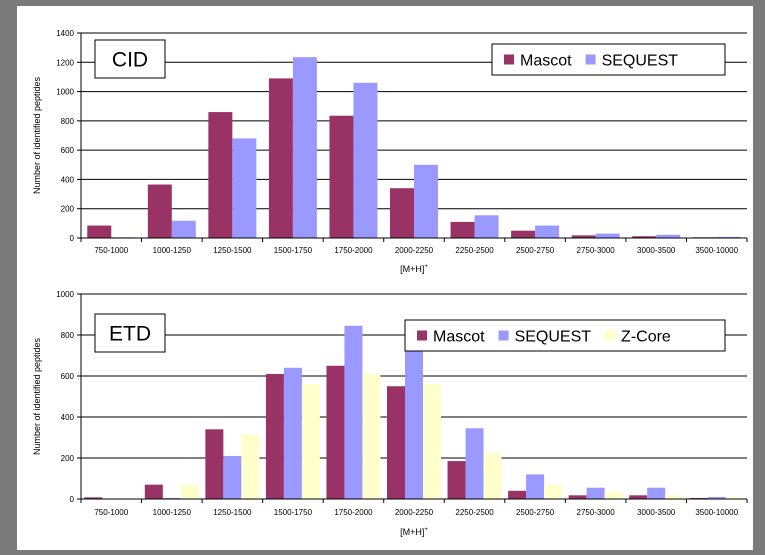 Image resolution: width=765 pixels, height=555 pixels. I want to click on panel-label: CID, so click(130, 60).